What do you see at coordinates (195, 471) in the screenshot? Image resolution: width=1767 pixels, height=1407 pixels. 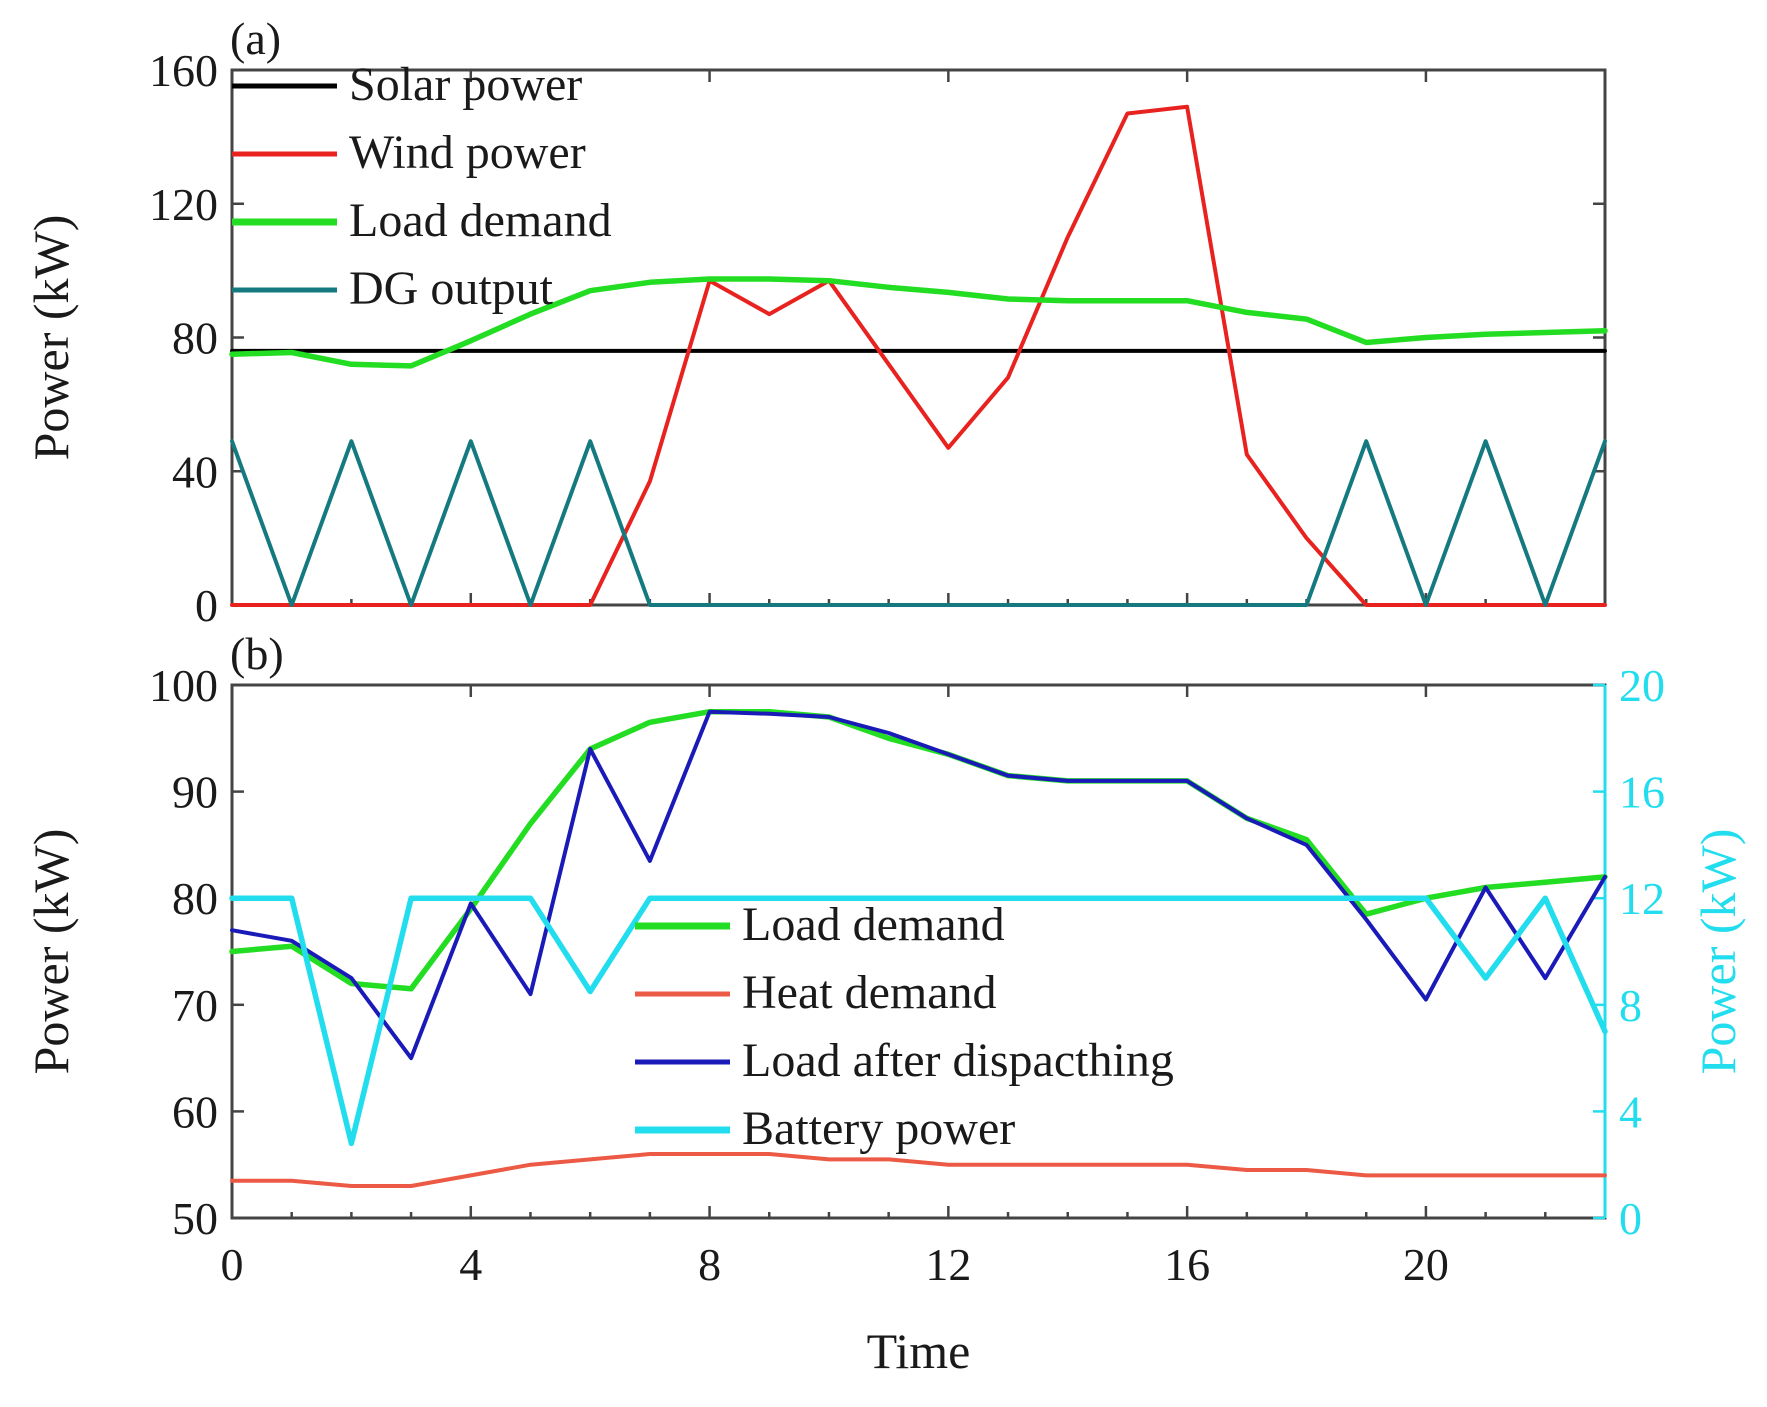 I see `y-tick-label: 40` at bounding box center [195, 471].